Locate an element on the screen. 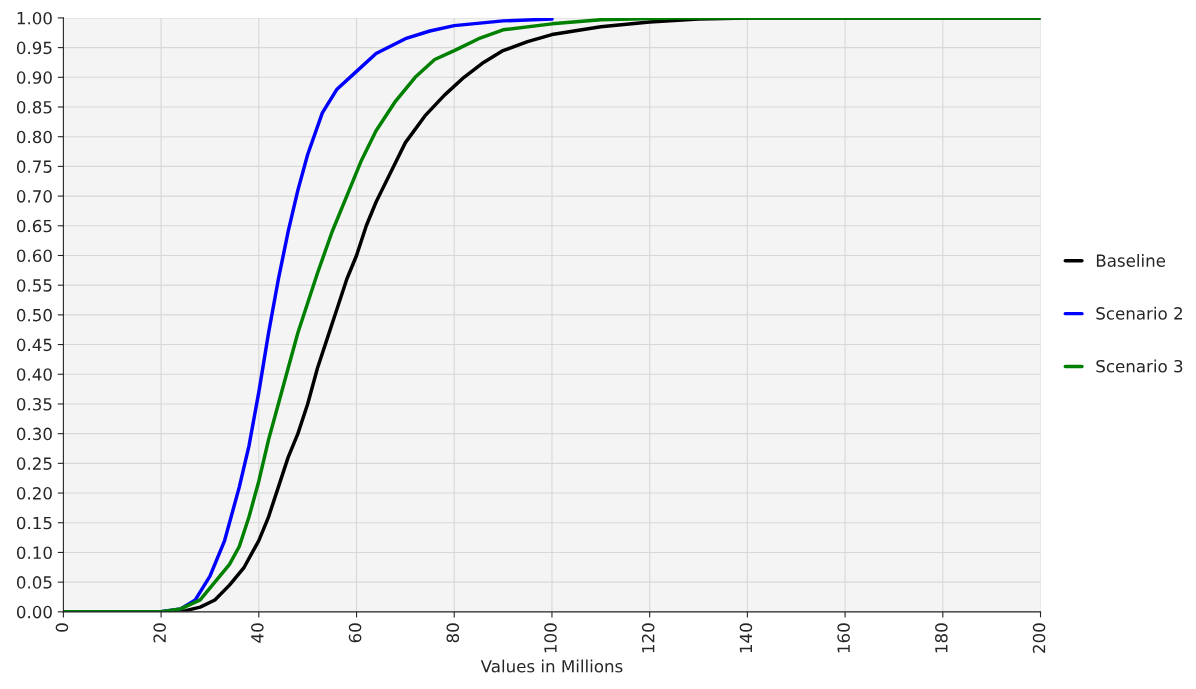 This screenshot has height=689, width=1196. y-tick-label: 0.85 is located at coordinates (34, 107).